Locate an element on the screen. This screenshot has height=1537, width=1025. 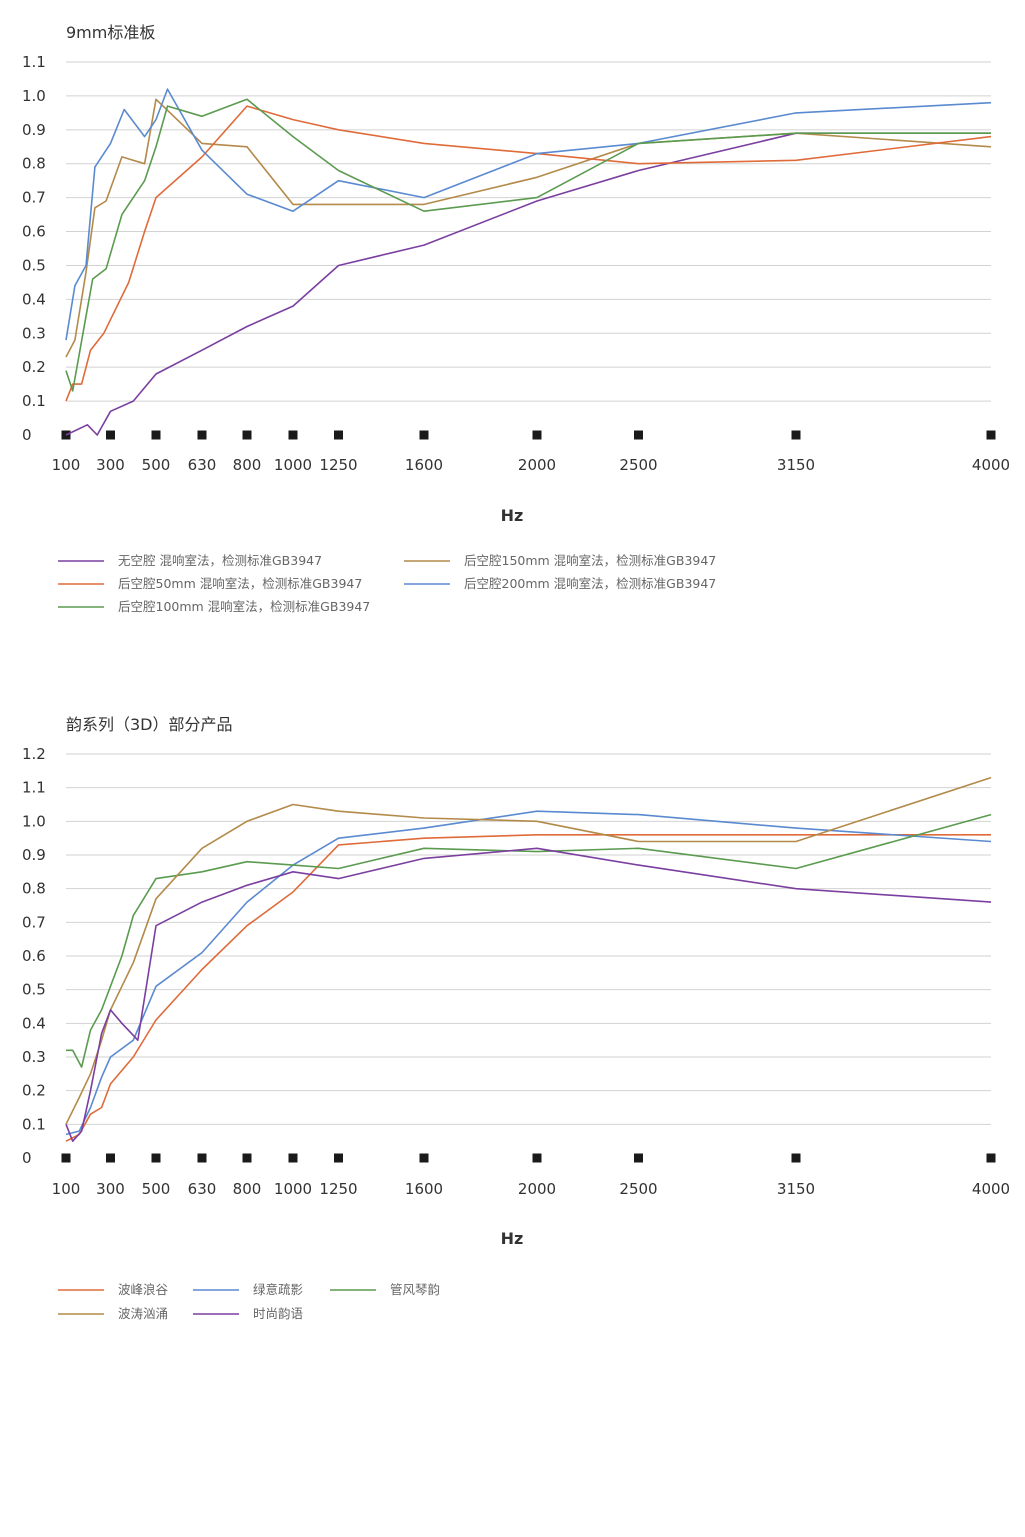
legend-label: 后空腔200mm 混响室法，检测标准GB3947 is located at coordinates (590, 583).